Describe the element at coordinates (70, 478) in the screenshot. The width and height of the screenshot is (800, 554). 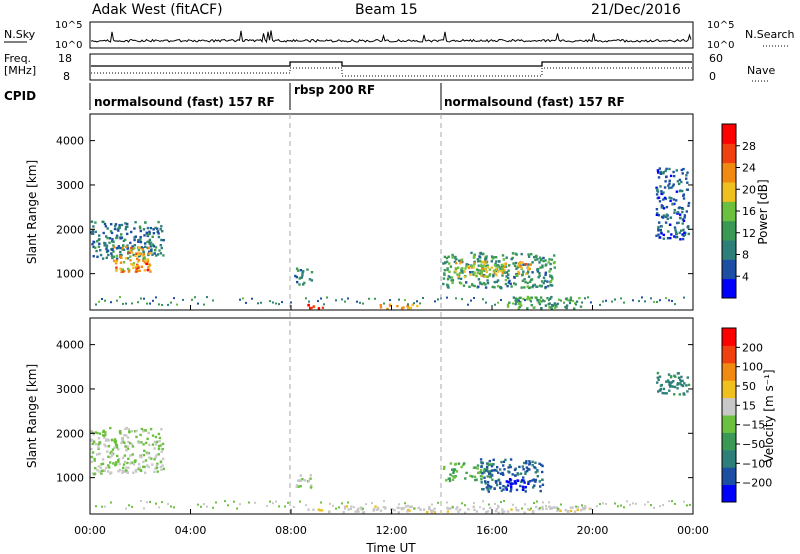
I see `velocity-ytick-label: 1000` at that location.